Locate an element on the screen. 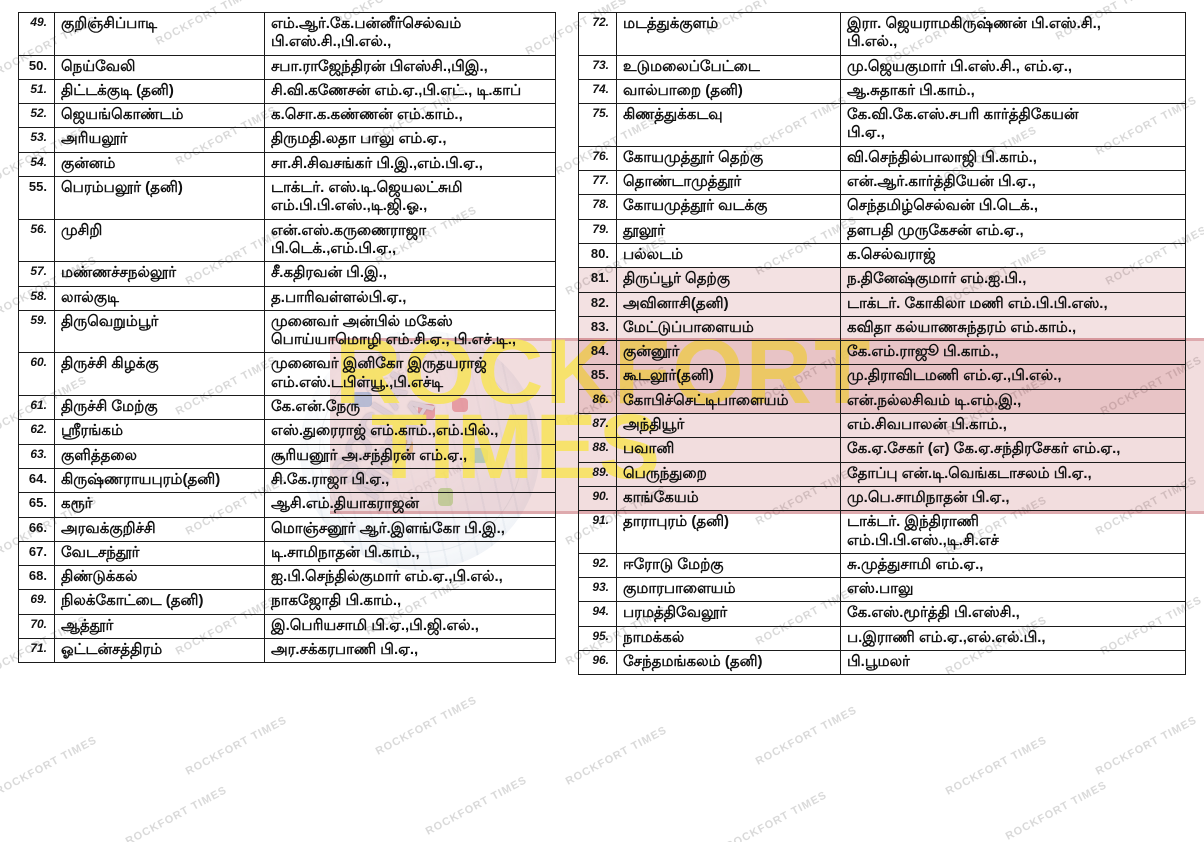 This screenshot has width=1204, height=842. candidate-line-1: டி.சாமிநாதன் பி.காம்., is located at coordinates (345, 552).